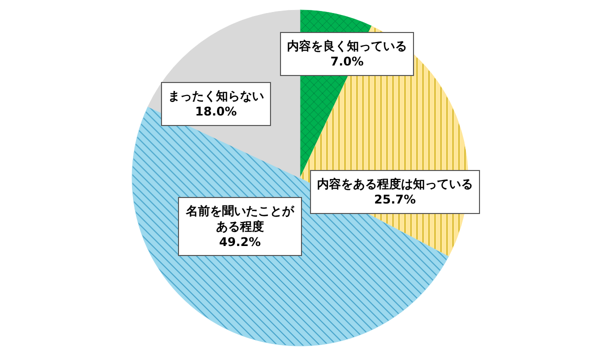  I want to click on data-label: 25.7%, so click(395, 199).